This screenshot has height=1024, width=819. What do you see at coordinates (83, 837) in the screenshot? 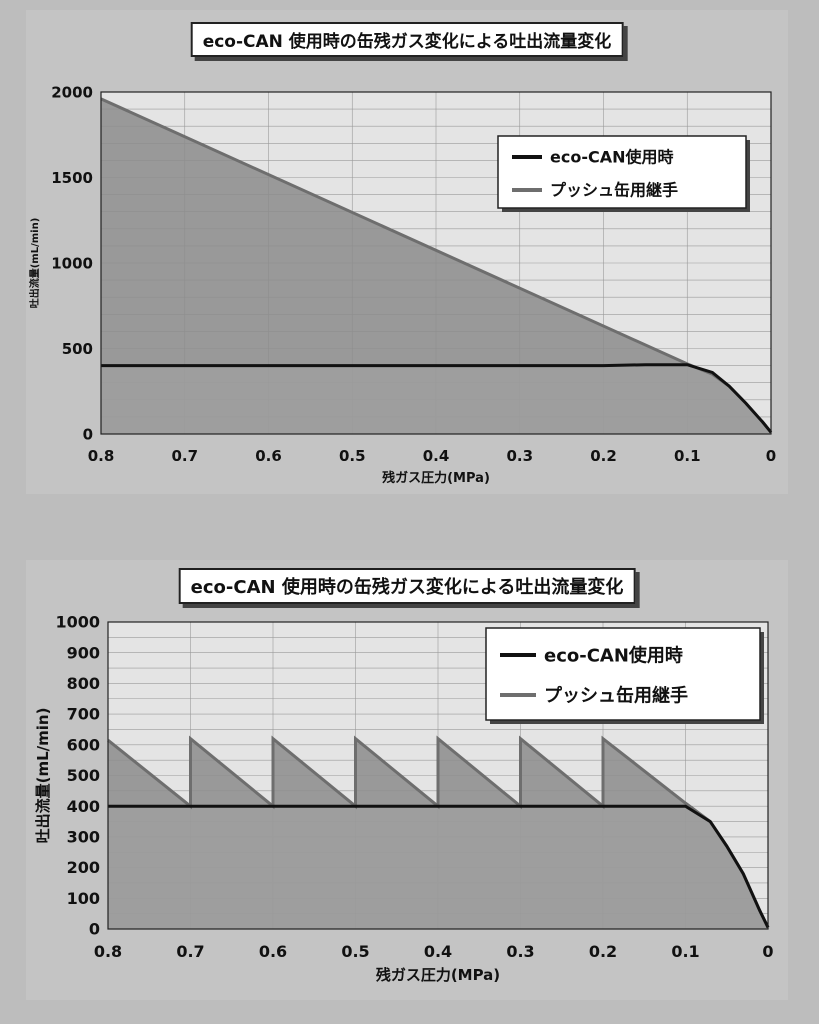
I see `y-tick-label: 300` at bounding box center [83, 837].